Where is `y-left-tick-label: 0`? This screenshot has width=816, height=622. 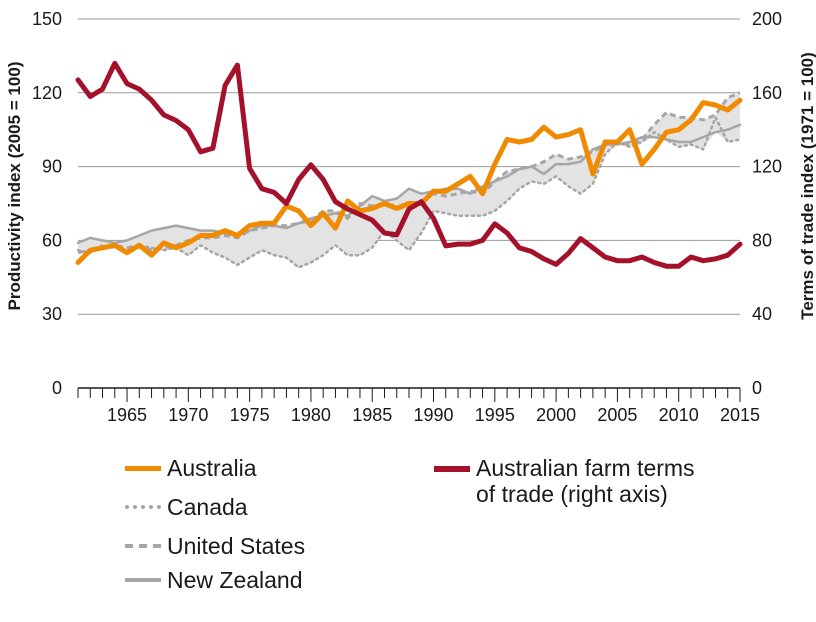
y-left-tick-label: 0 is located at coordinates (57, 388).